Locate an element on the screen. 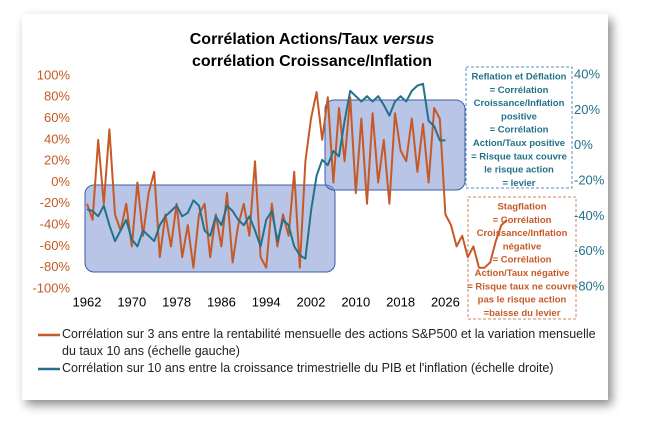 Image resolution: width=650 pixels, height=447 pixels. y-tick-label: -40% is located at coordinates (55, 224).